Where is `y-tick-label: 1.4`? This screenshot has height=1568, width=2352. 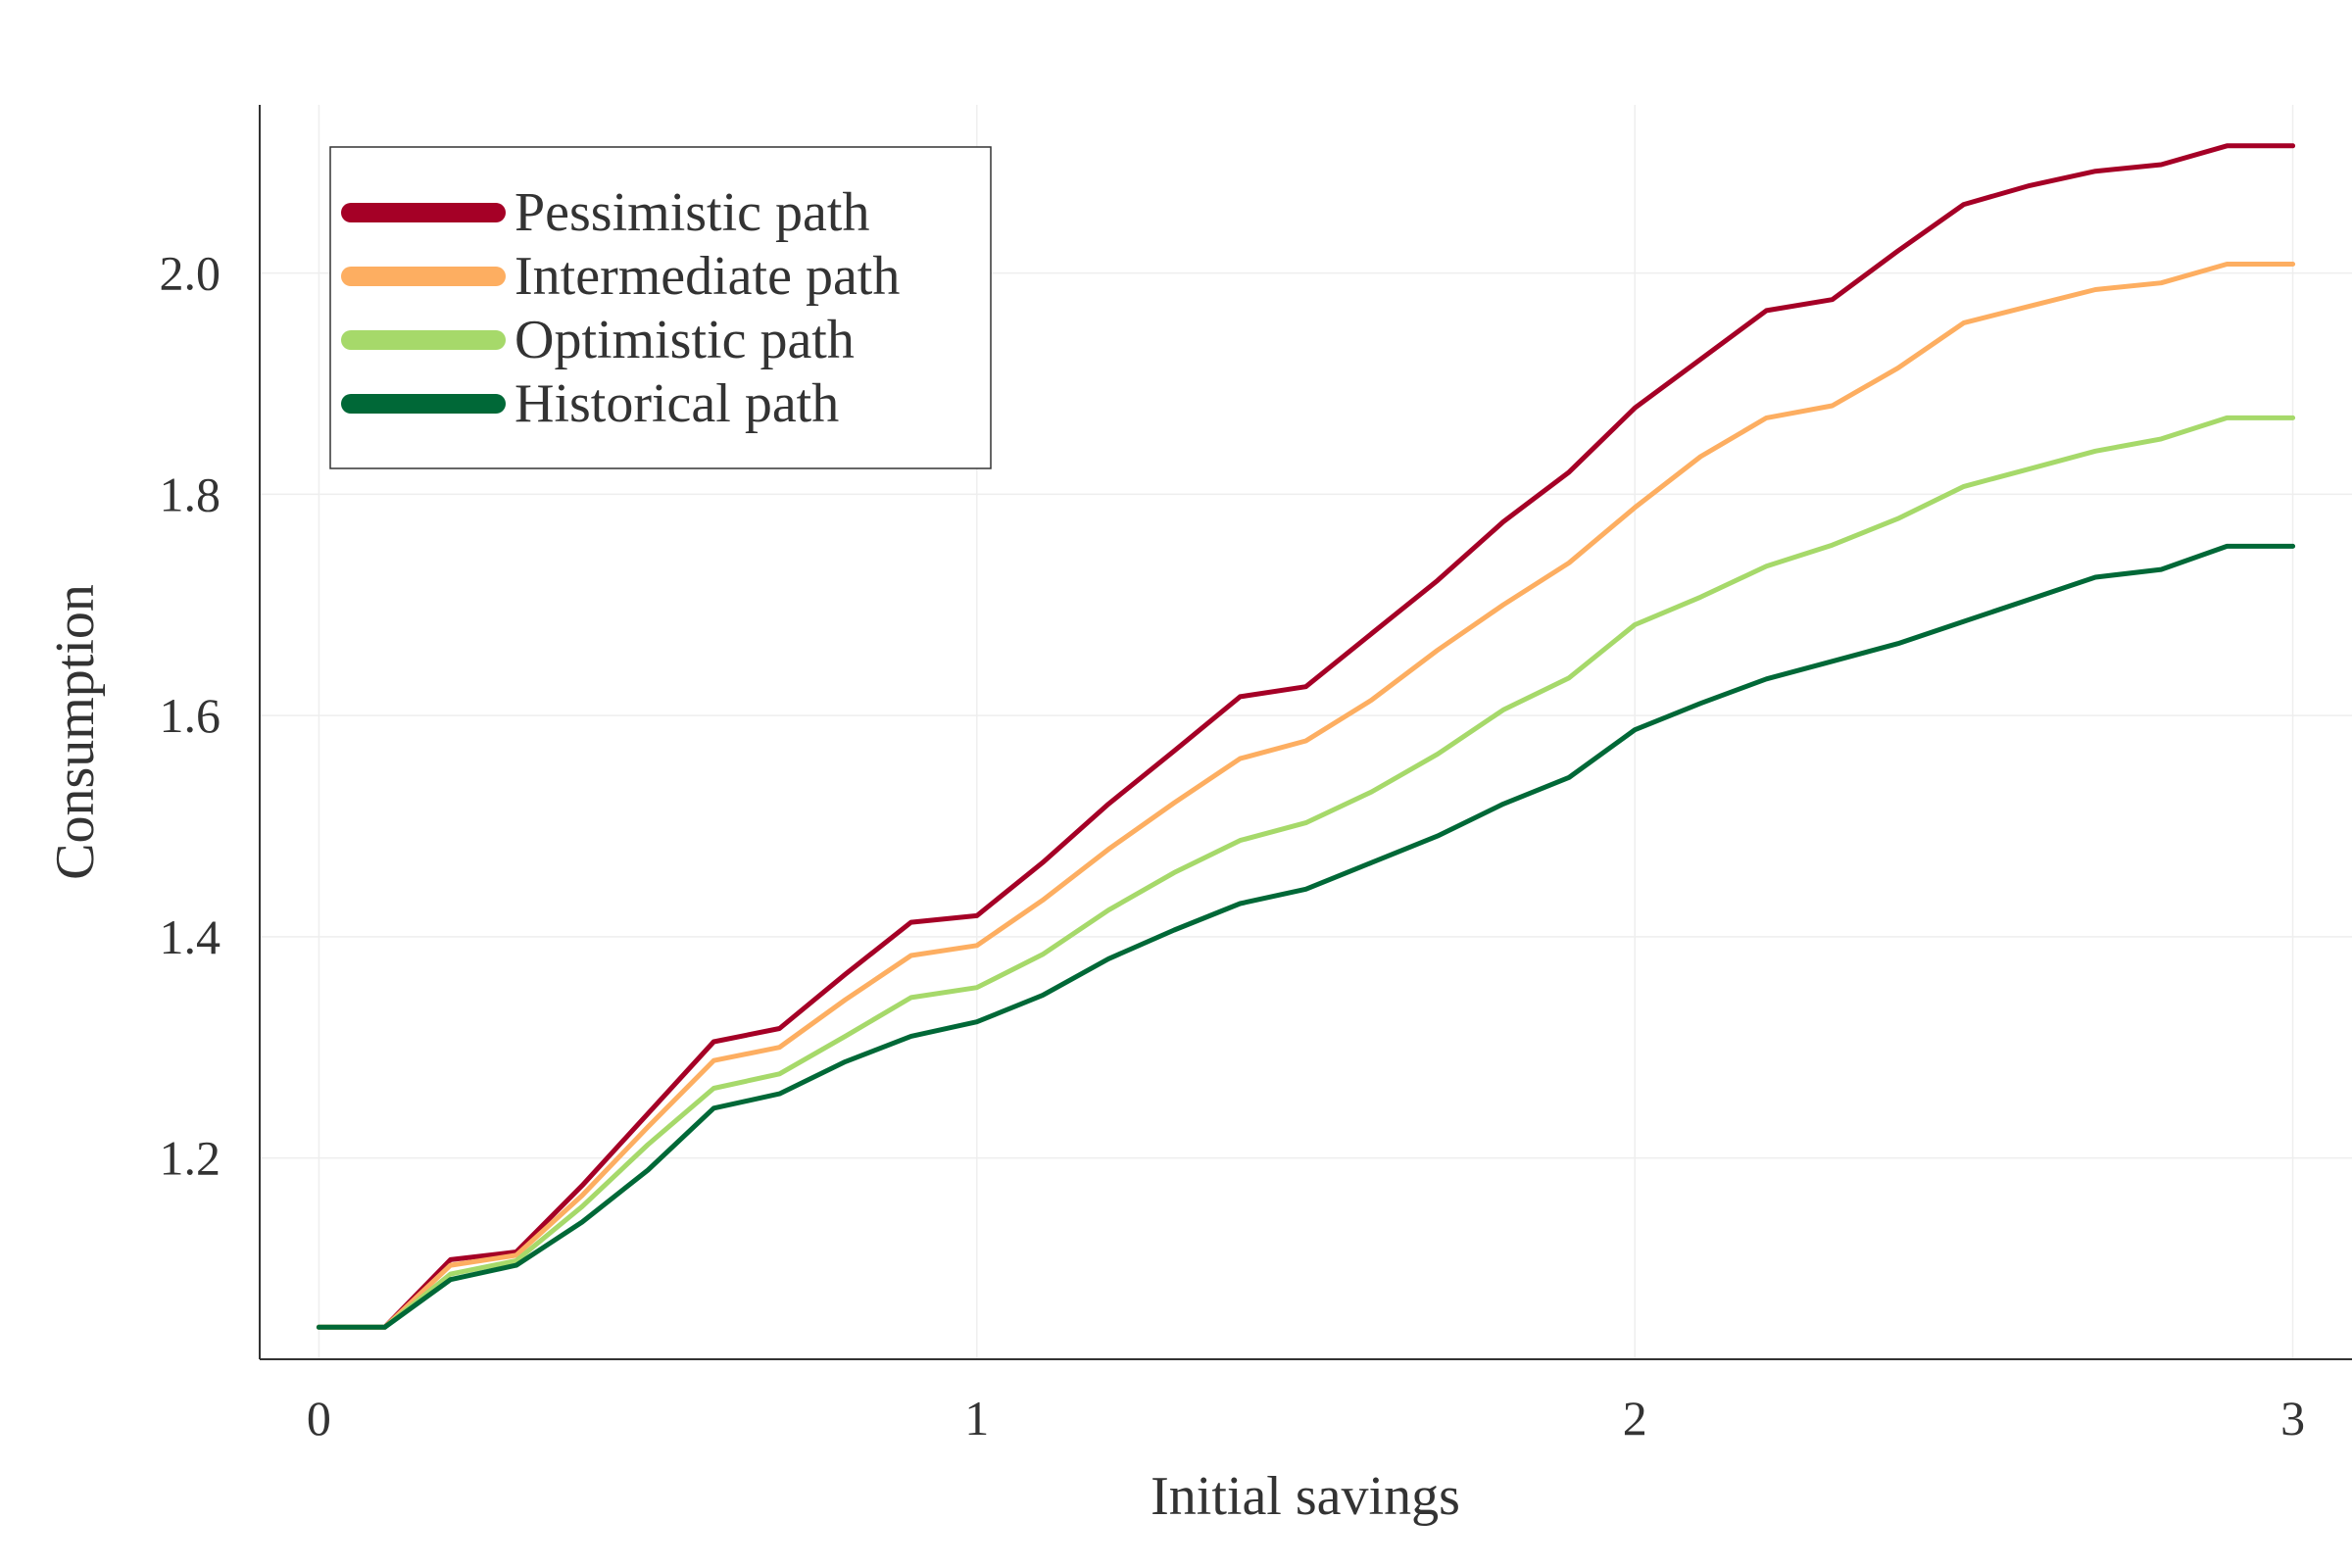
y-tick-label: 1.4 is located at coordinates (190, 936).